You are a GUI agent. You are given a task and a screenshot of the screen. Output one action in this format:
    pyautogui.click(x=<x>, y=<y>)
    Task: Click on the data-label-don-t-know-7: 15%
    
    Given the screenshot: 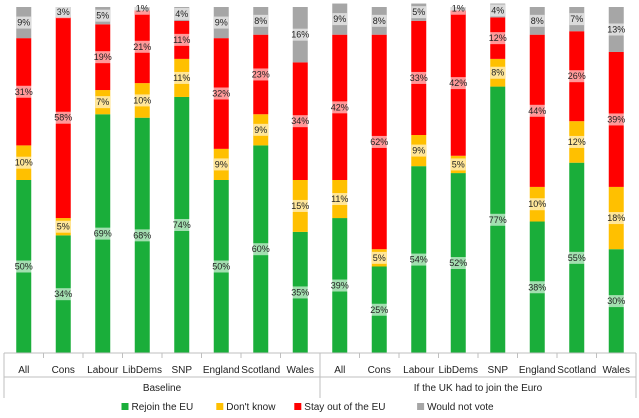 What is the action you would take?
    pyautogui.click(x=300, y=206)
    